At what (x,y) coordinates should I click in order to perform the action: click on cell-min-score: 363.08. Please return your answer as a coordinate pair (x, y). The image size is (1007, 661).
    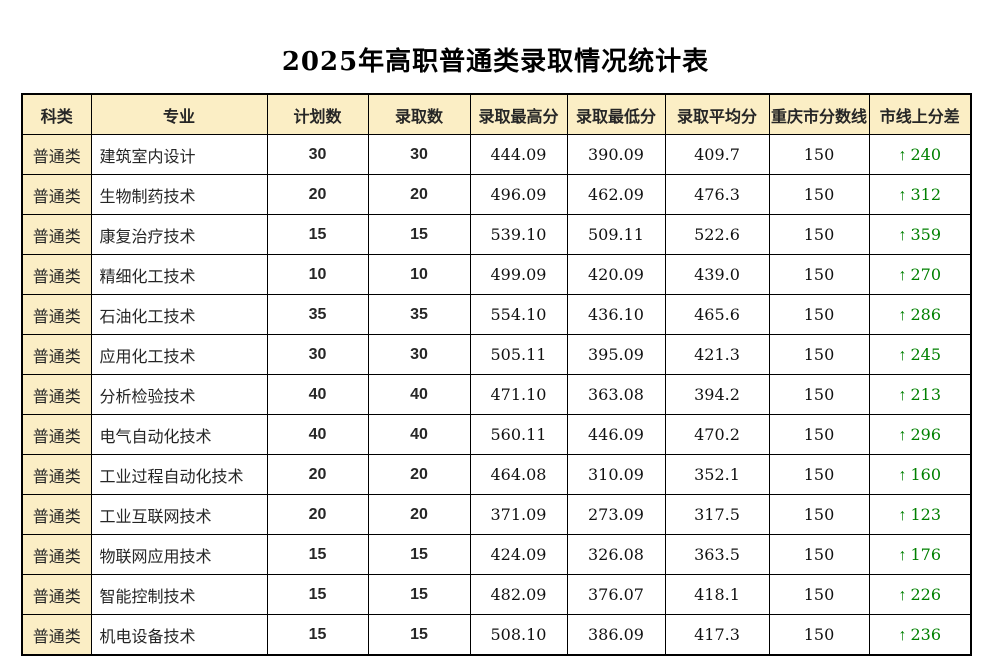
    Looking at the image, I should click on (616, 394).